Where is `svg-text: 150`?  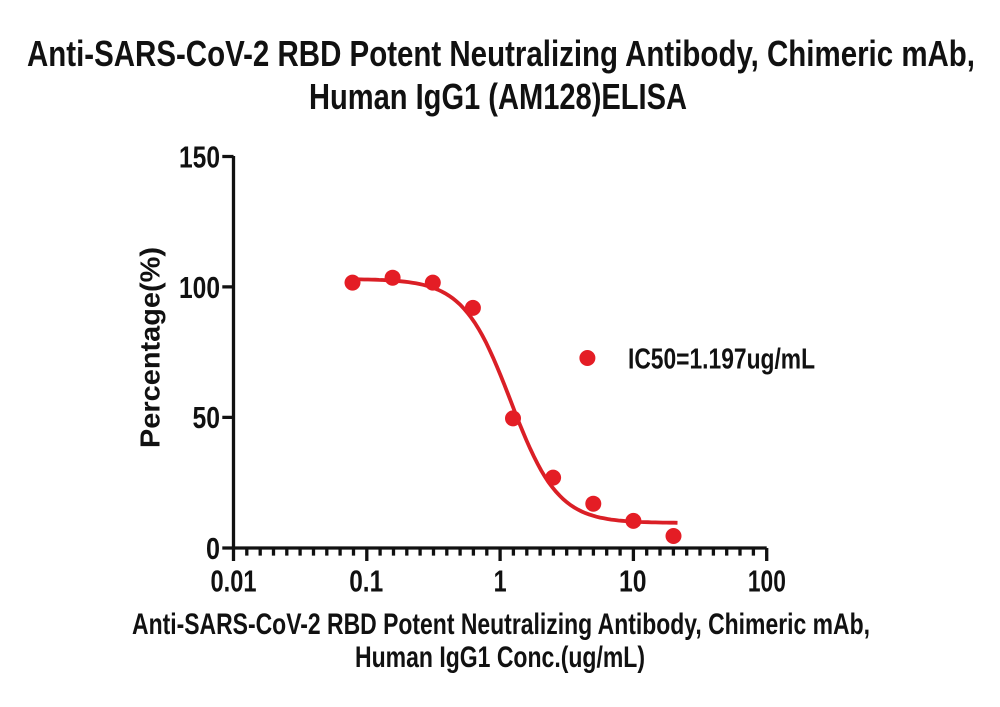 svg-text: 150 is located at coordinates (199, 157).